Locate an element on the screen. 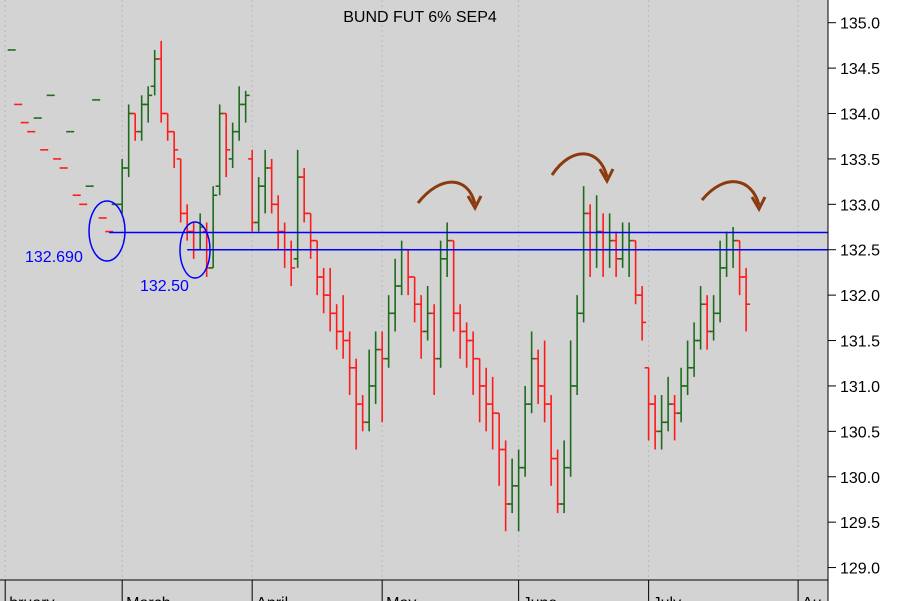  x-tick-label: Au is located at coordinates (812, 598).